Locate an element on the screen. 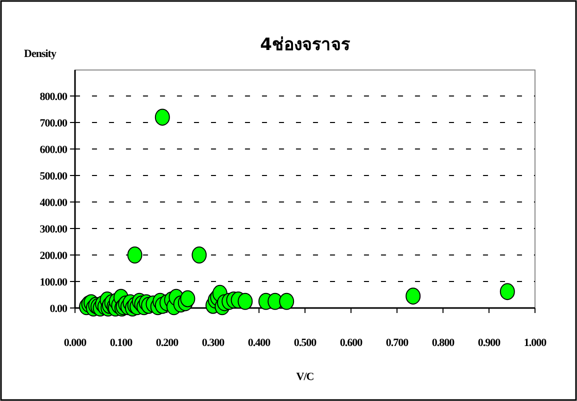 This screenshot has width=577, height=401. x-tick-label: 0.700 is located at coordinates (398, 343).